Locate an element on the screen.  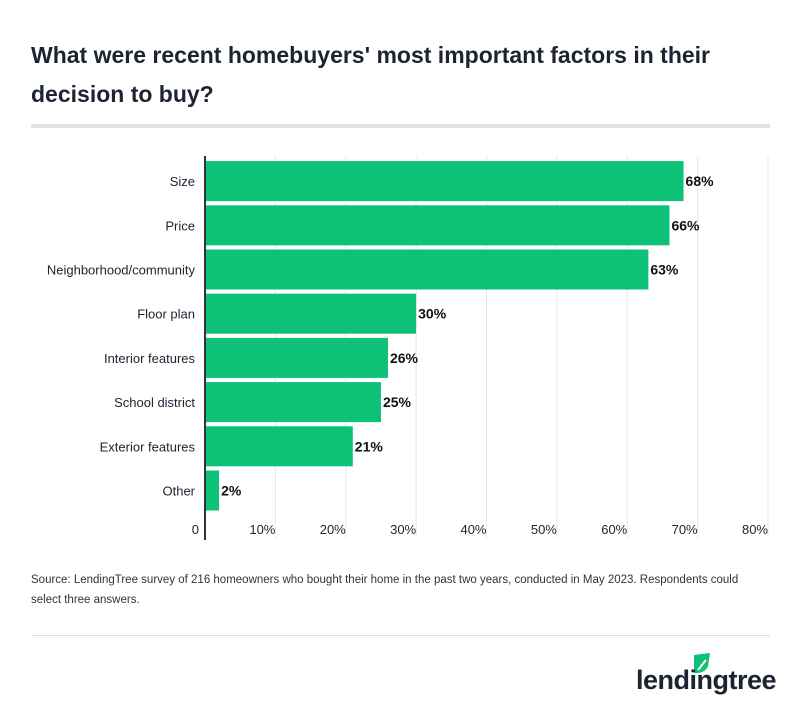
category-label: Interior features is located at coordinates (150, 358).